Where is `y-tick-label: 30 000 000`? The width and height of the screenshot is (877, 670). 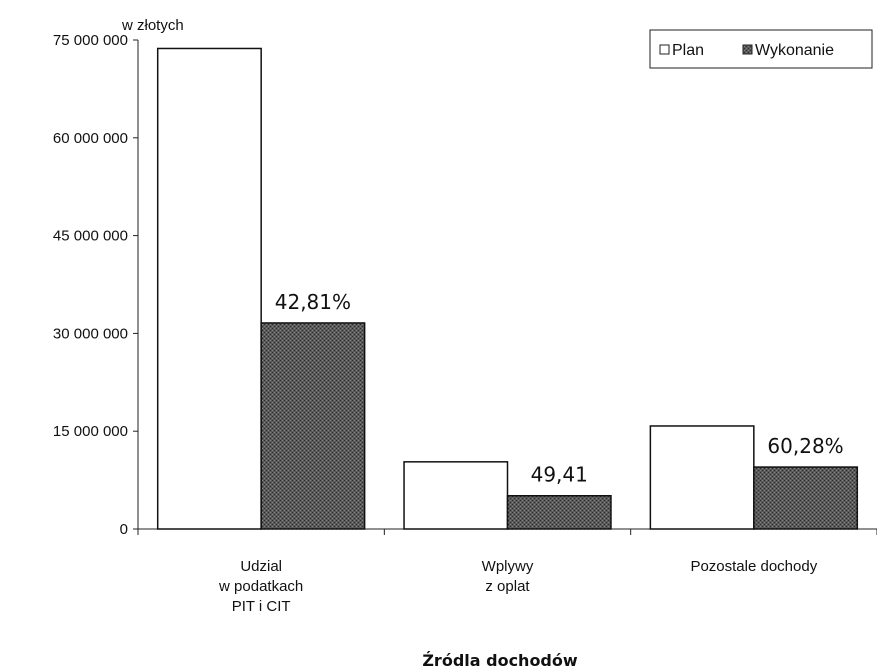 y-tick-label: 30 000 000 is located at coordinates (90, 333).